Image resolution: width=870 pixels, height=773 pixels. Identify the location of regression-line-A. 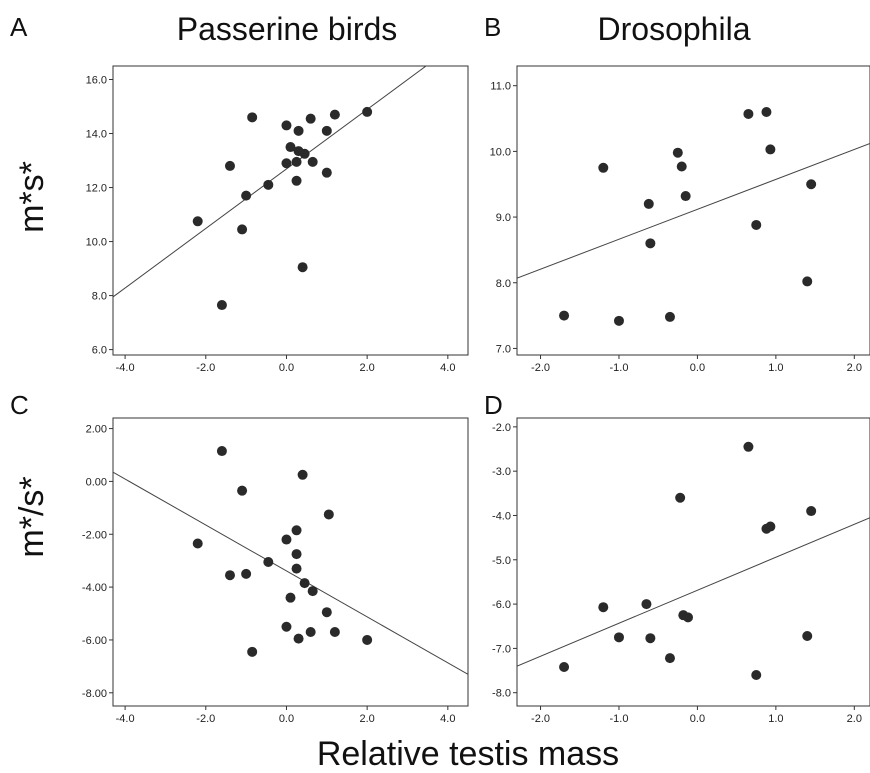
(270, 182).